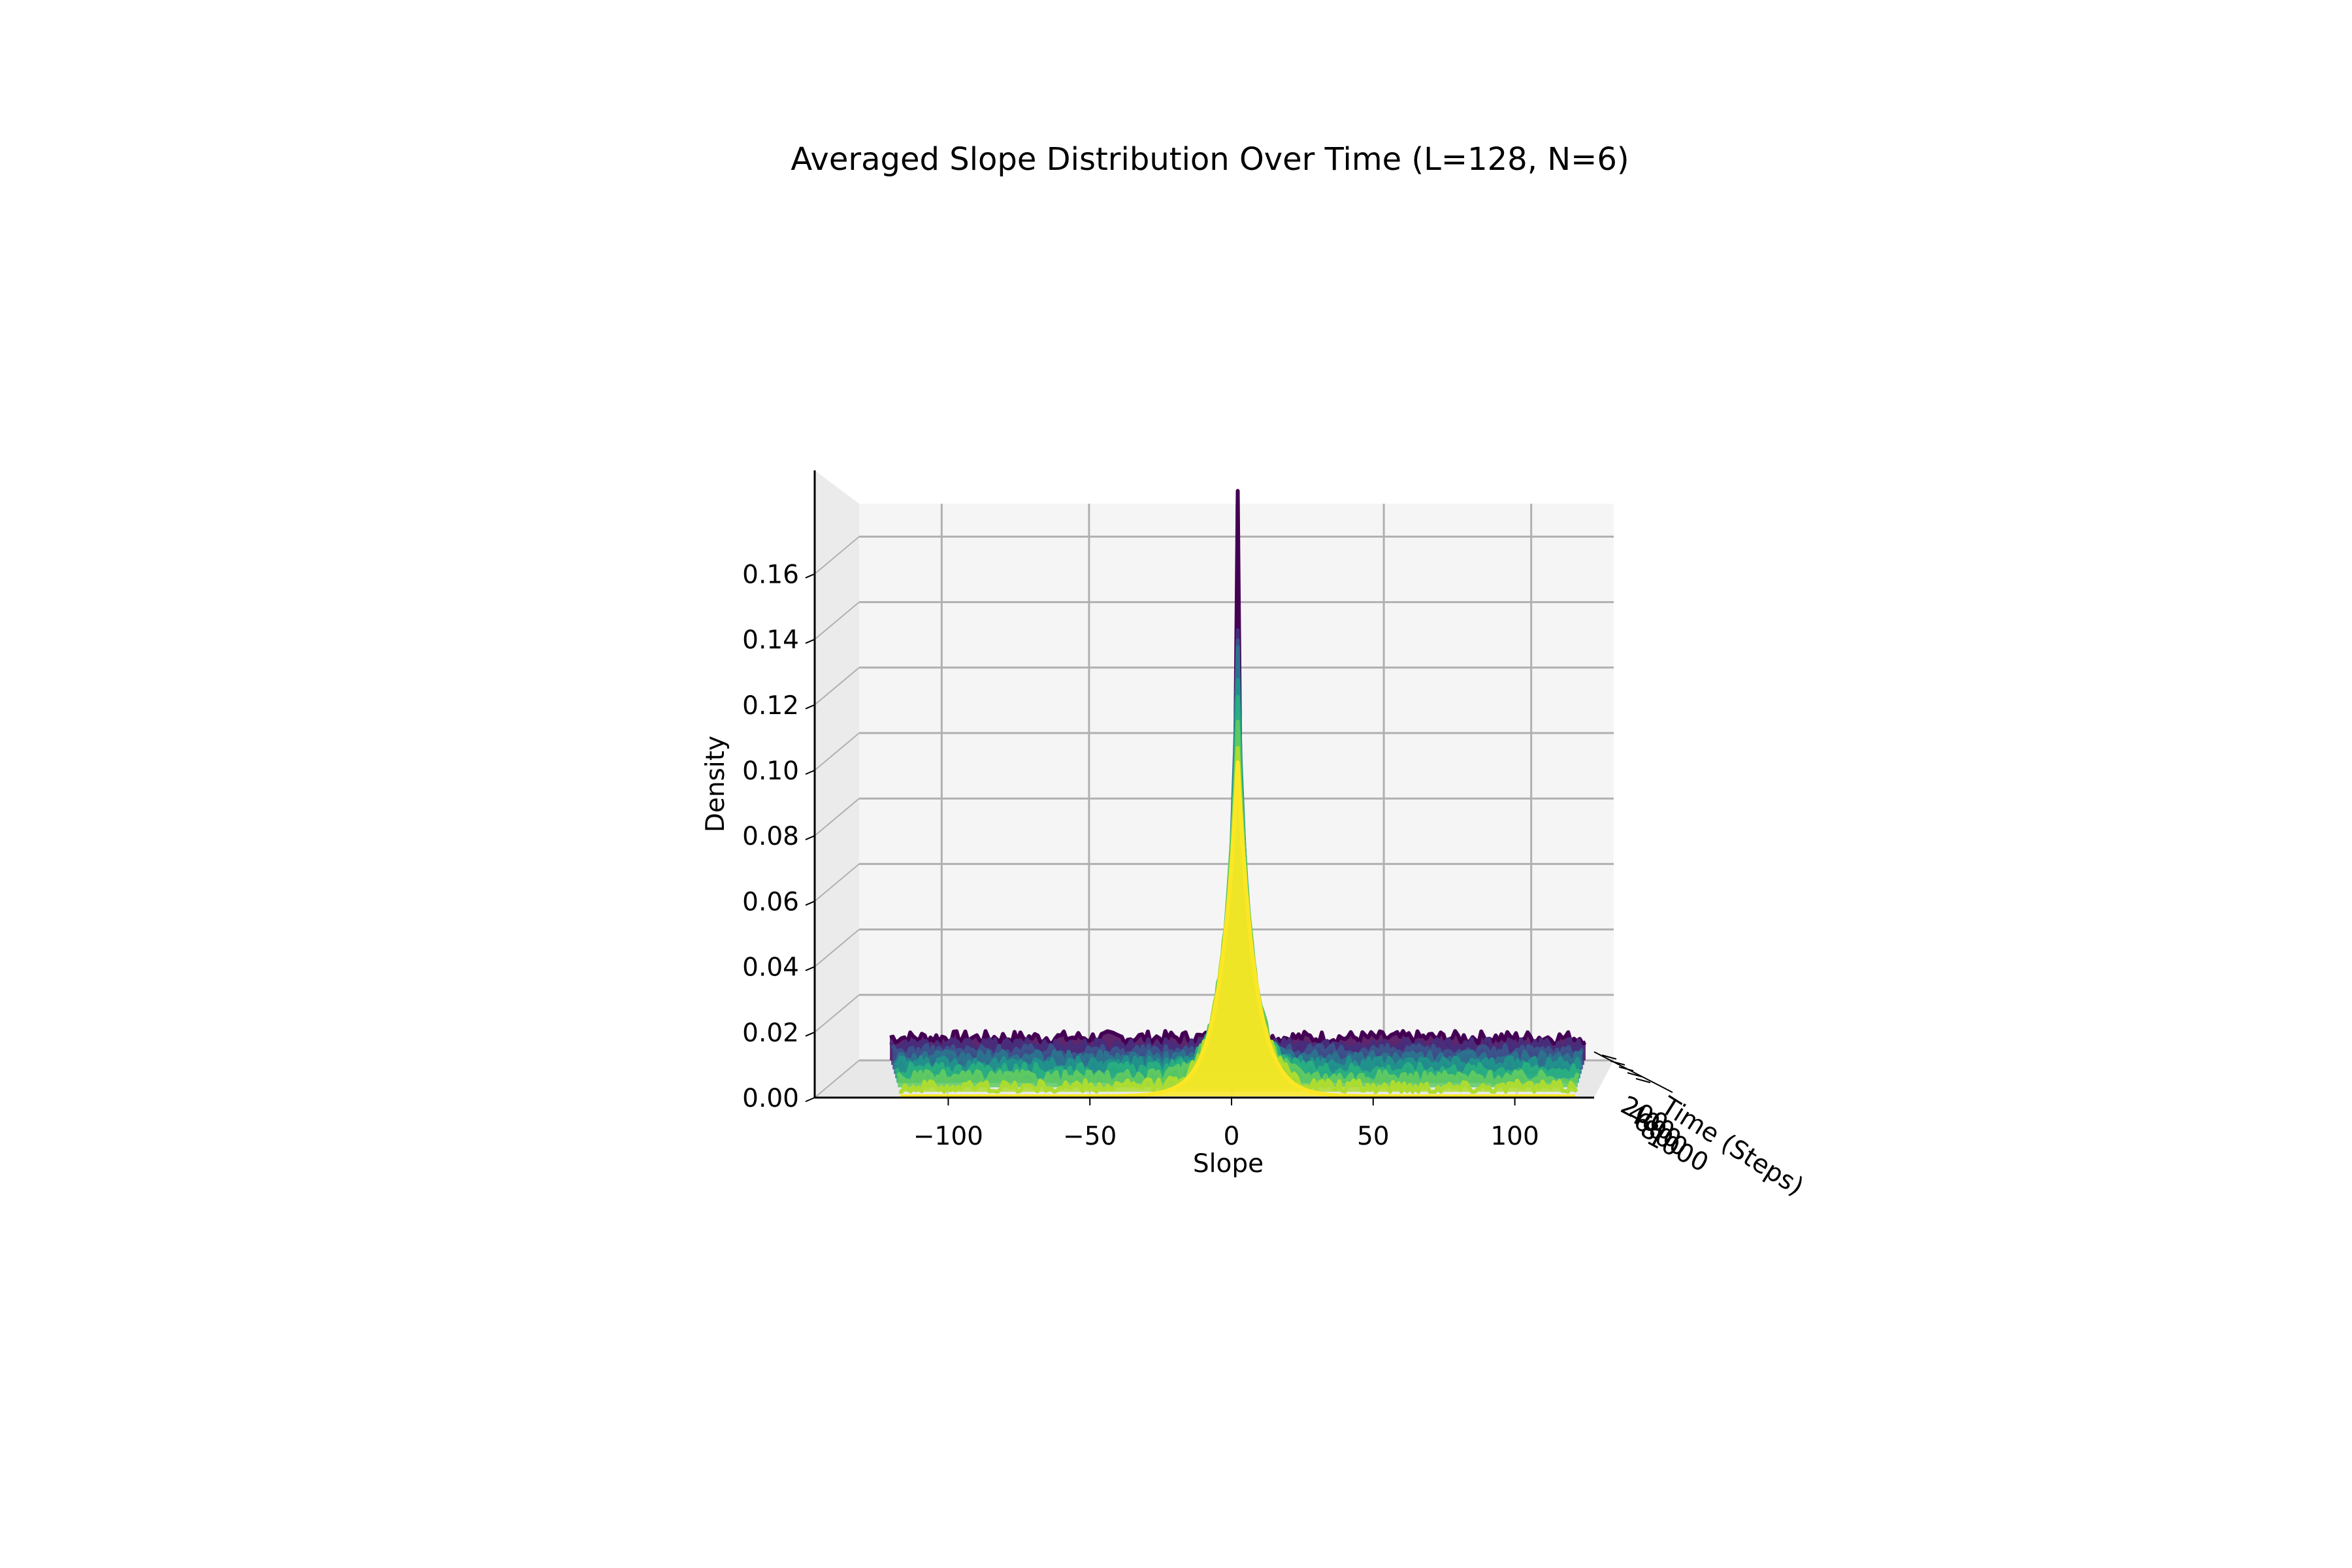 The image size is (2352, 1568). What do you see at coordinates (770, 1098) in the screenshot?
I see `z-tick-label: 0.00` at bounding box center [770, 1098].